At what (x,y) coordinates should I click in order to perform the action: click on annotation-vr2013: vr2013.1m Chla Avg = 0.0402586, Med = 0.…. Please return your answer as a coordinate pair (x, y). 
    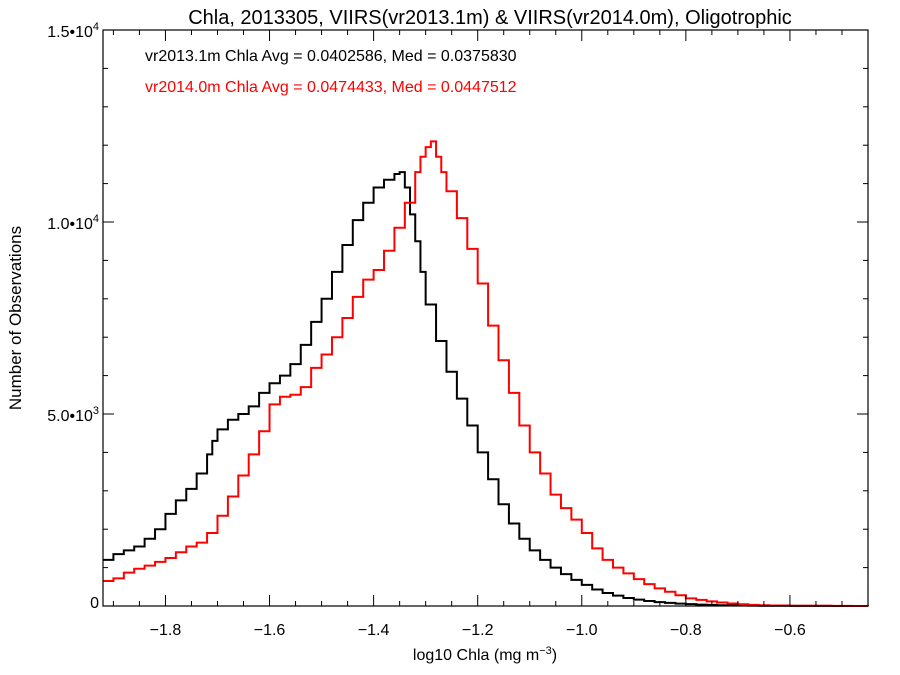
    Looking at the image, I should click on (331, 56).